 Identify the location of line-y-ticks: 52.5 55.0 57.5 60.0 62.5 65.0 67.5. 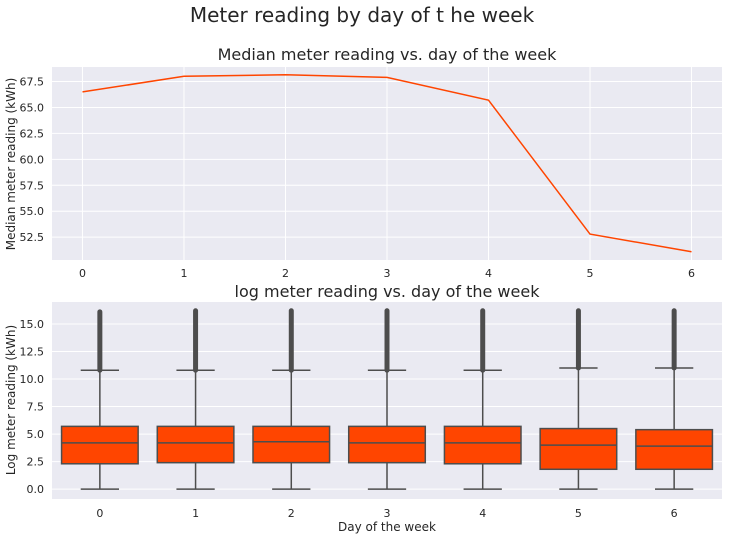
(32, 160).